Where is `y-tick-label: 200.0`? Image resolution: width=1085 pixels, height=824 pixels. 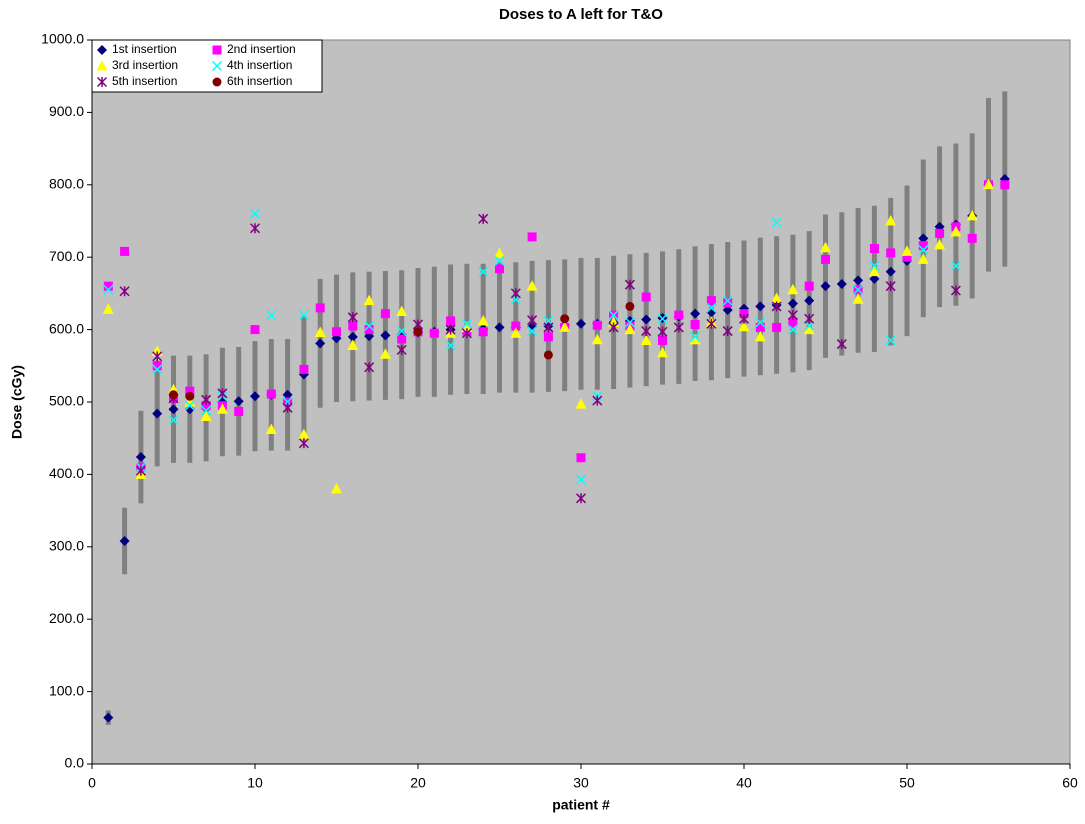
y-tick-label: 200.0 is located at coordinates (66, 618).